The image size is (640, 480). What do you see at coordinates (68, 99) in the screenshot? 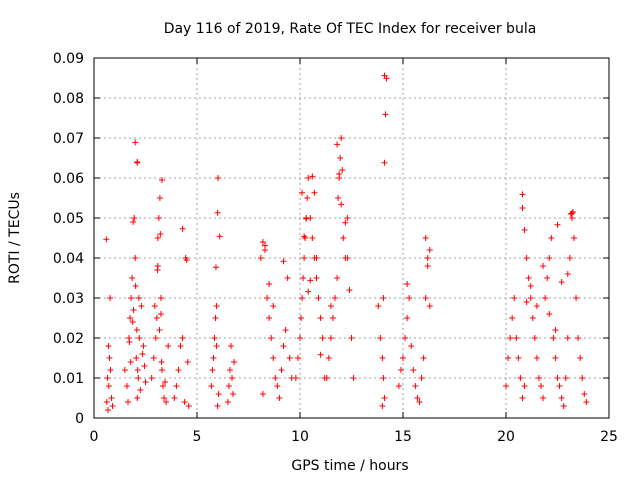
I see `y-tick-label: 0.08` at bounding box center [68, 99].